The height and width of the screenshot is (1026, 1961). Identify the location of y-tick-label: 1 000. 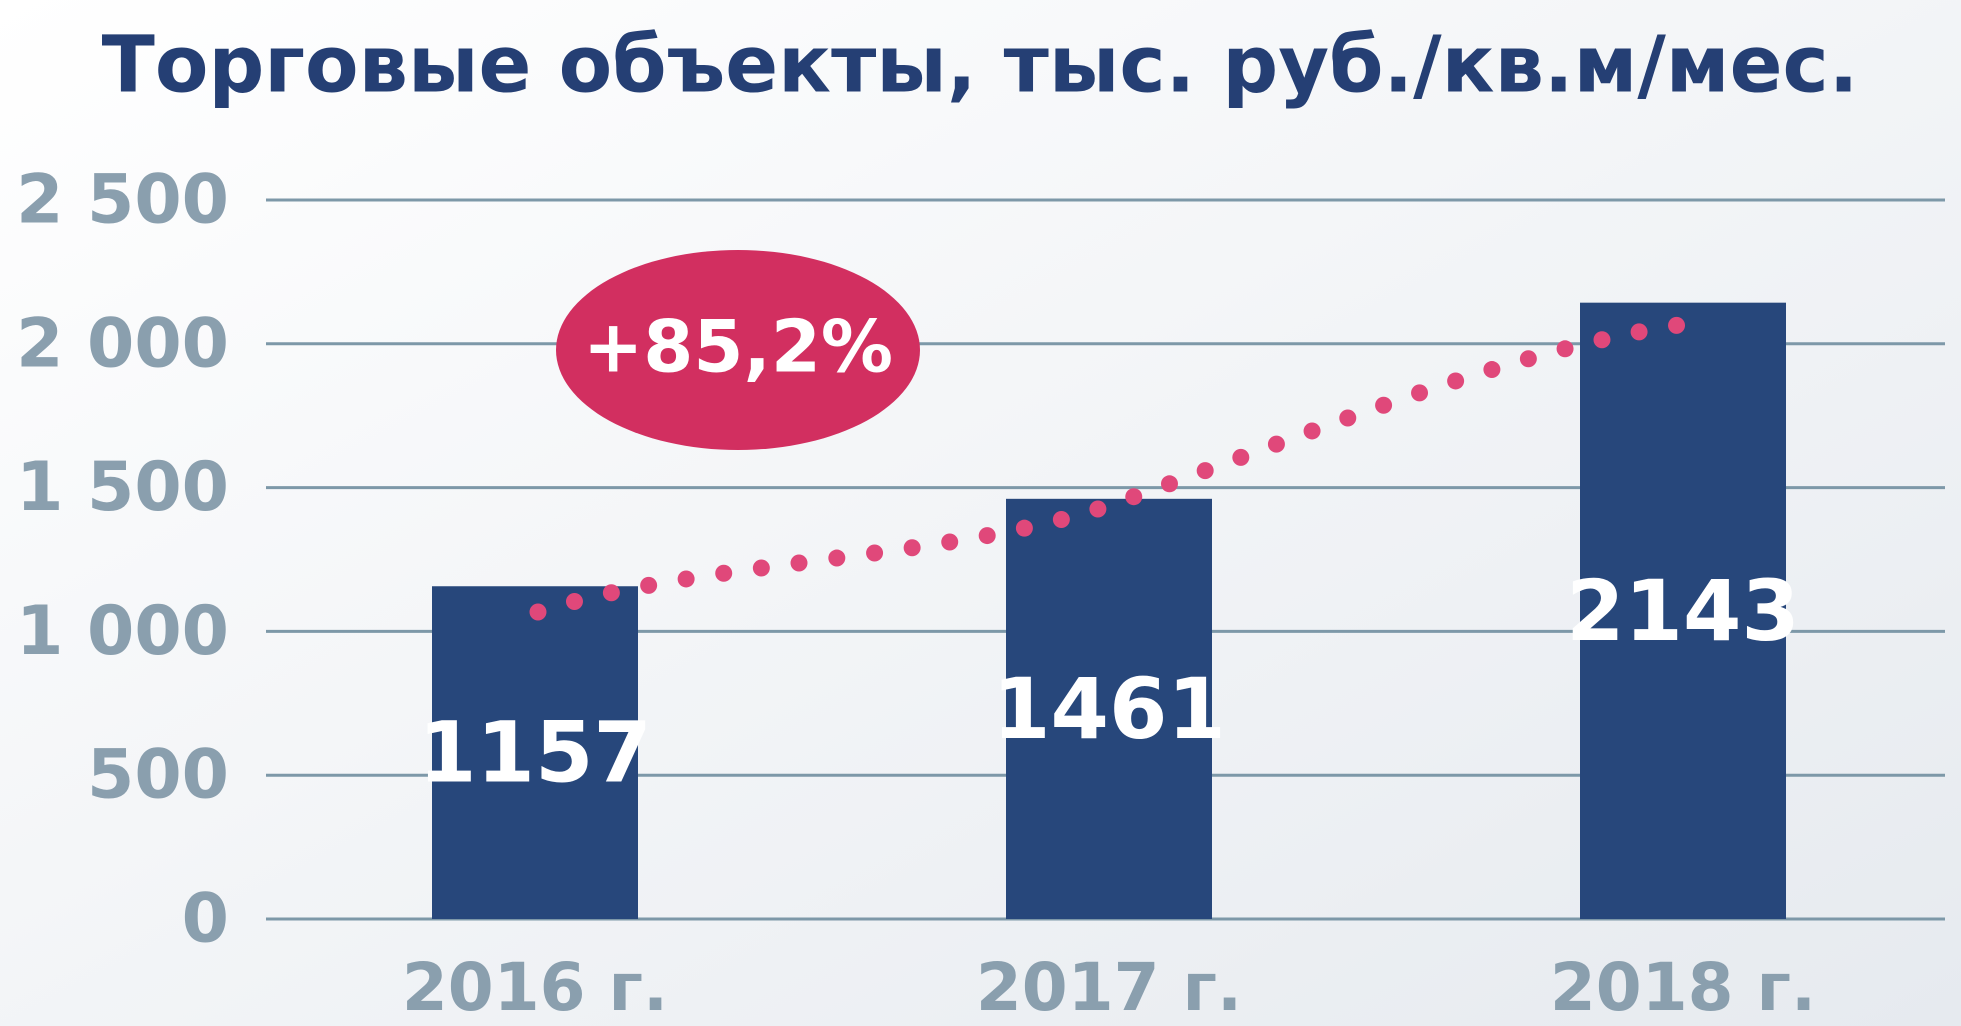
(122, 631).